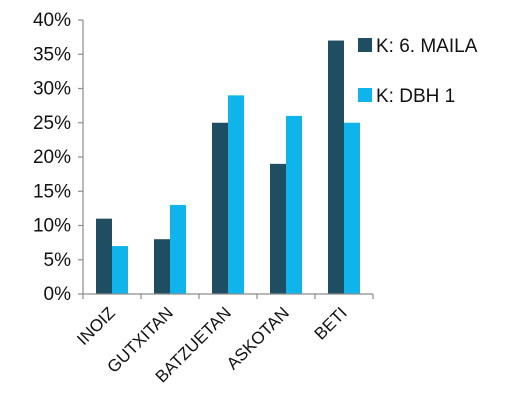  I want to click on y-tick-label: 30%, so click(52, 89).